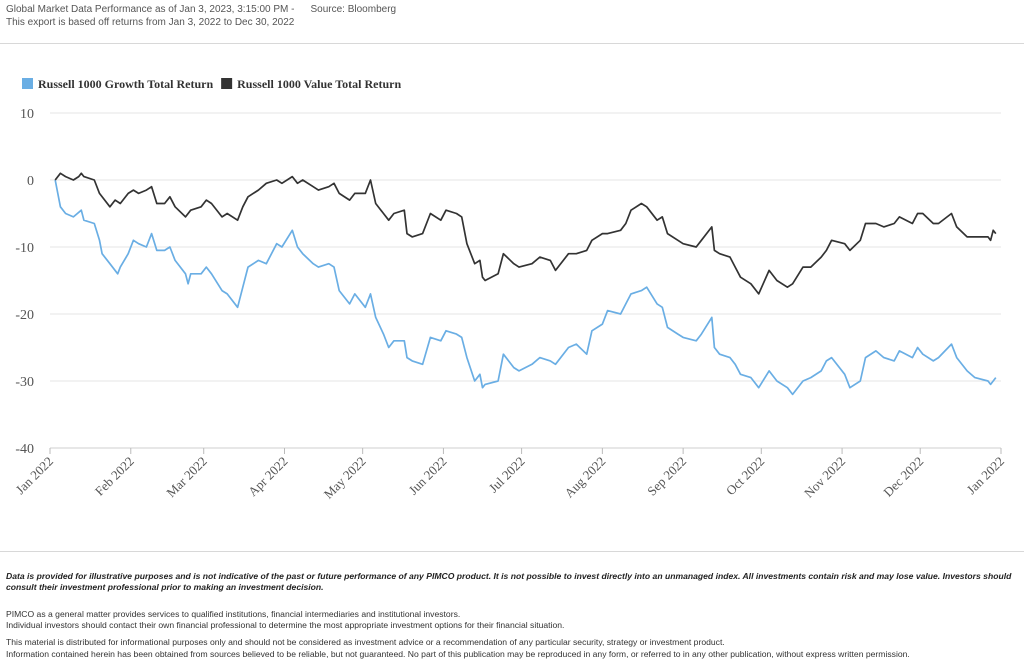 The width and height of the screenshot is (1024, 665). I want to click on x-tick-label: Apr 2022, so click(268, 477).